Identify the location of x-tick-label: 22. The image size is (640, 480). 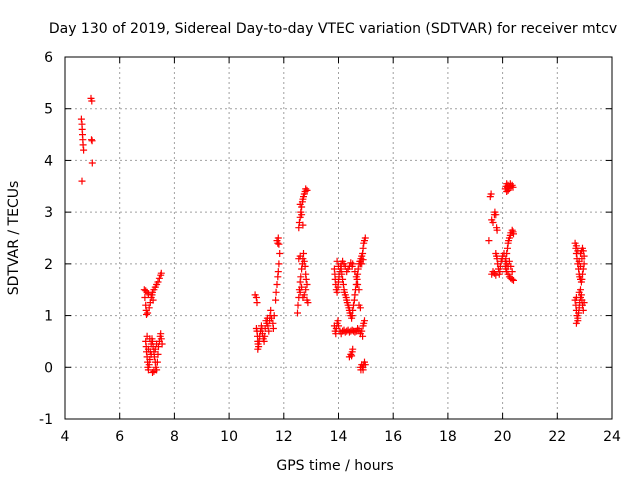
(557, 437).